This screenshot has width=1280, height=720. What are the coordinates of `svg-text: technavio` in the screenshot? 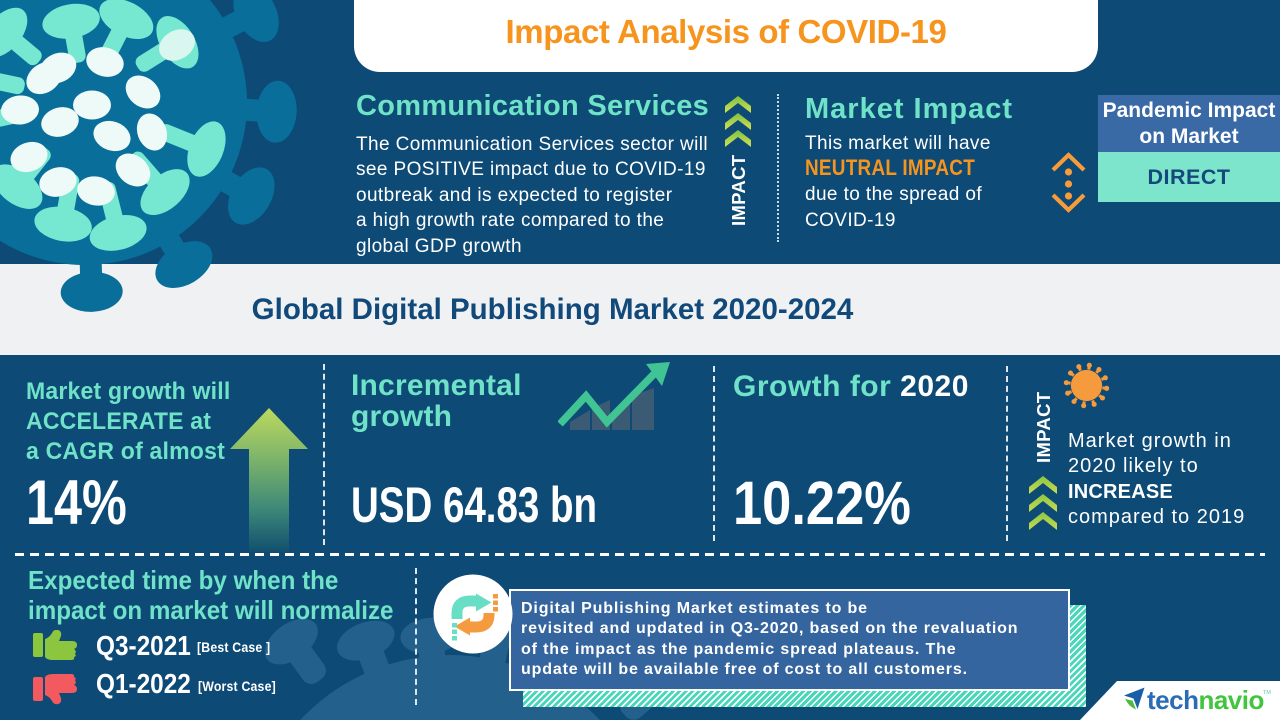 It's located at (1205, 699).